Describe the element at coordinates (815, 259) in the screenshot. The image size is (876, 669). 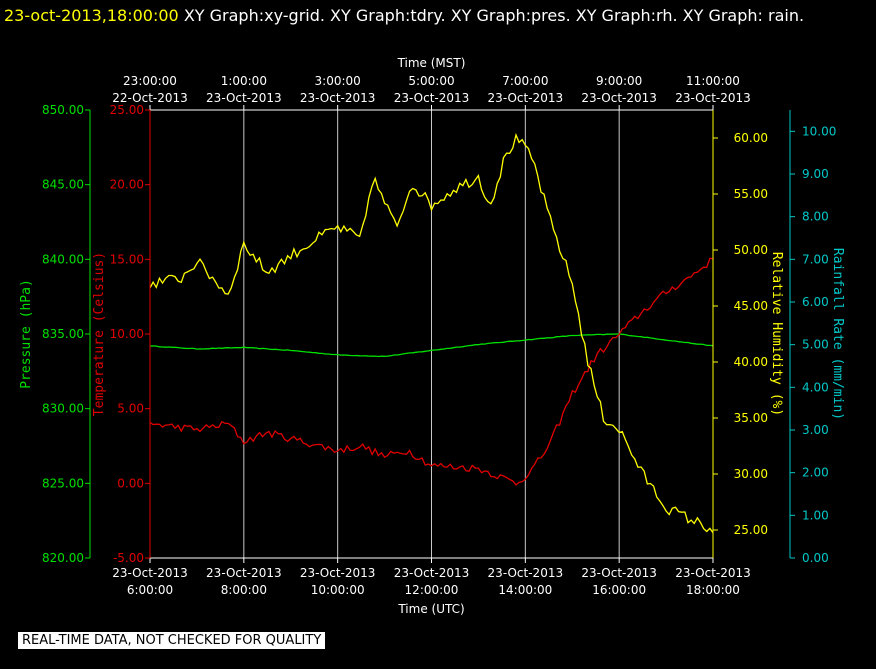
I see `rainfall-tick-label: 7.00` at that location.